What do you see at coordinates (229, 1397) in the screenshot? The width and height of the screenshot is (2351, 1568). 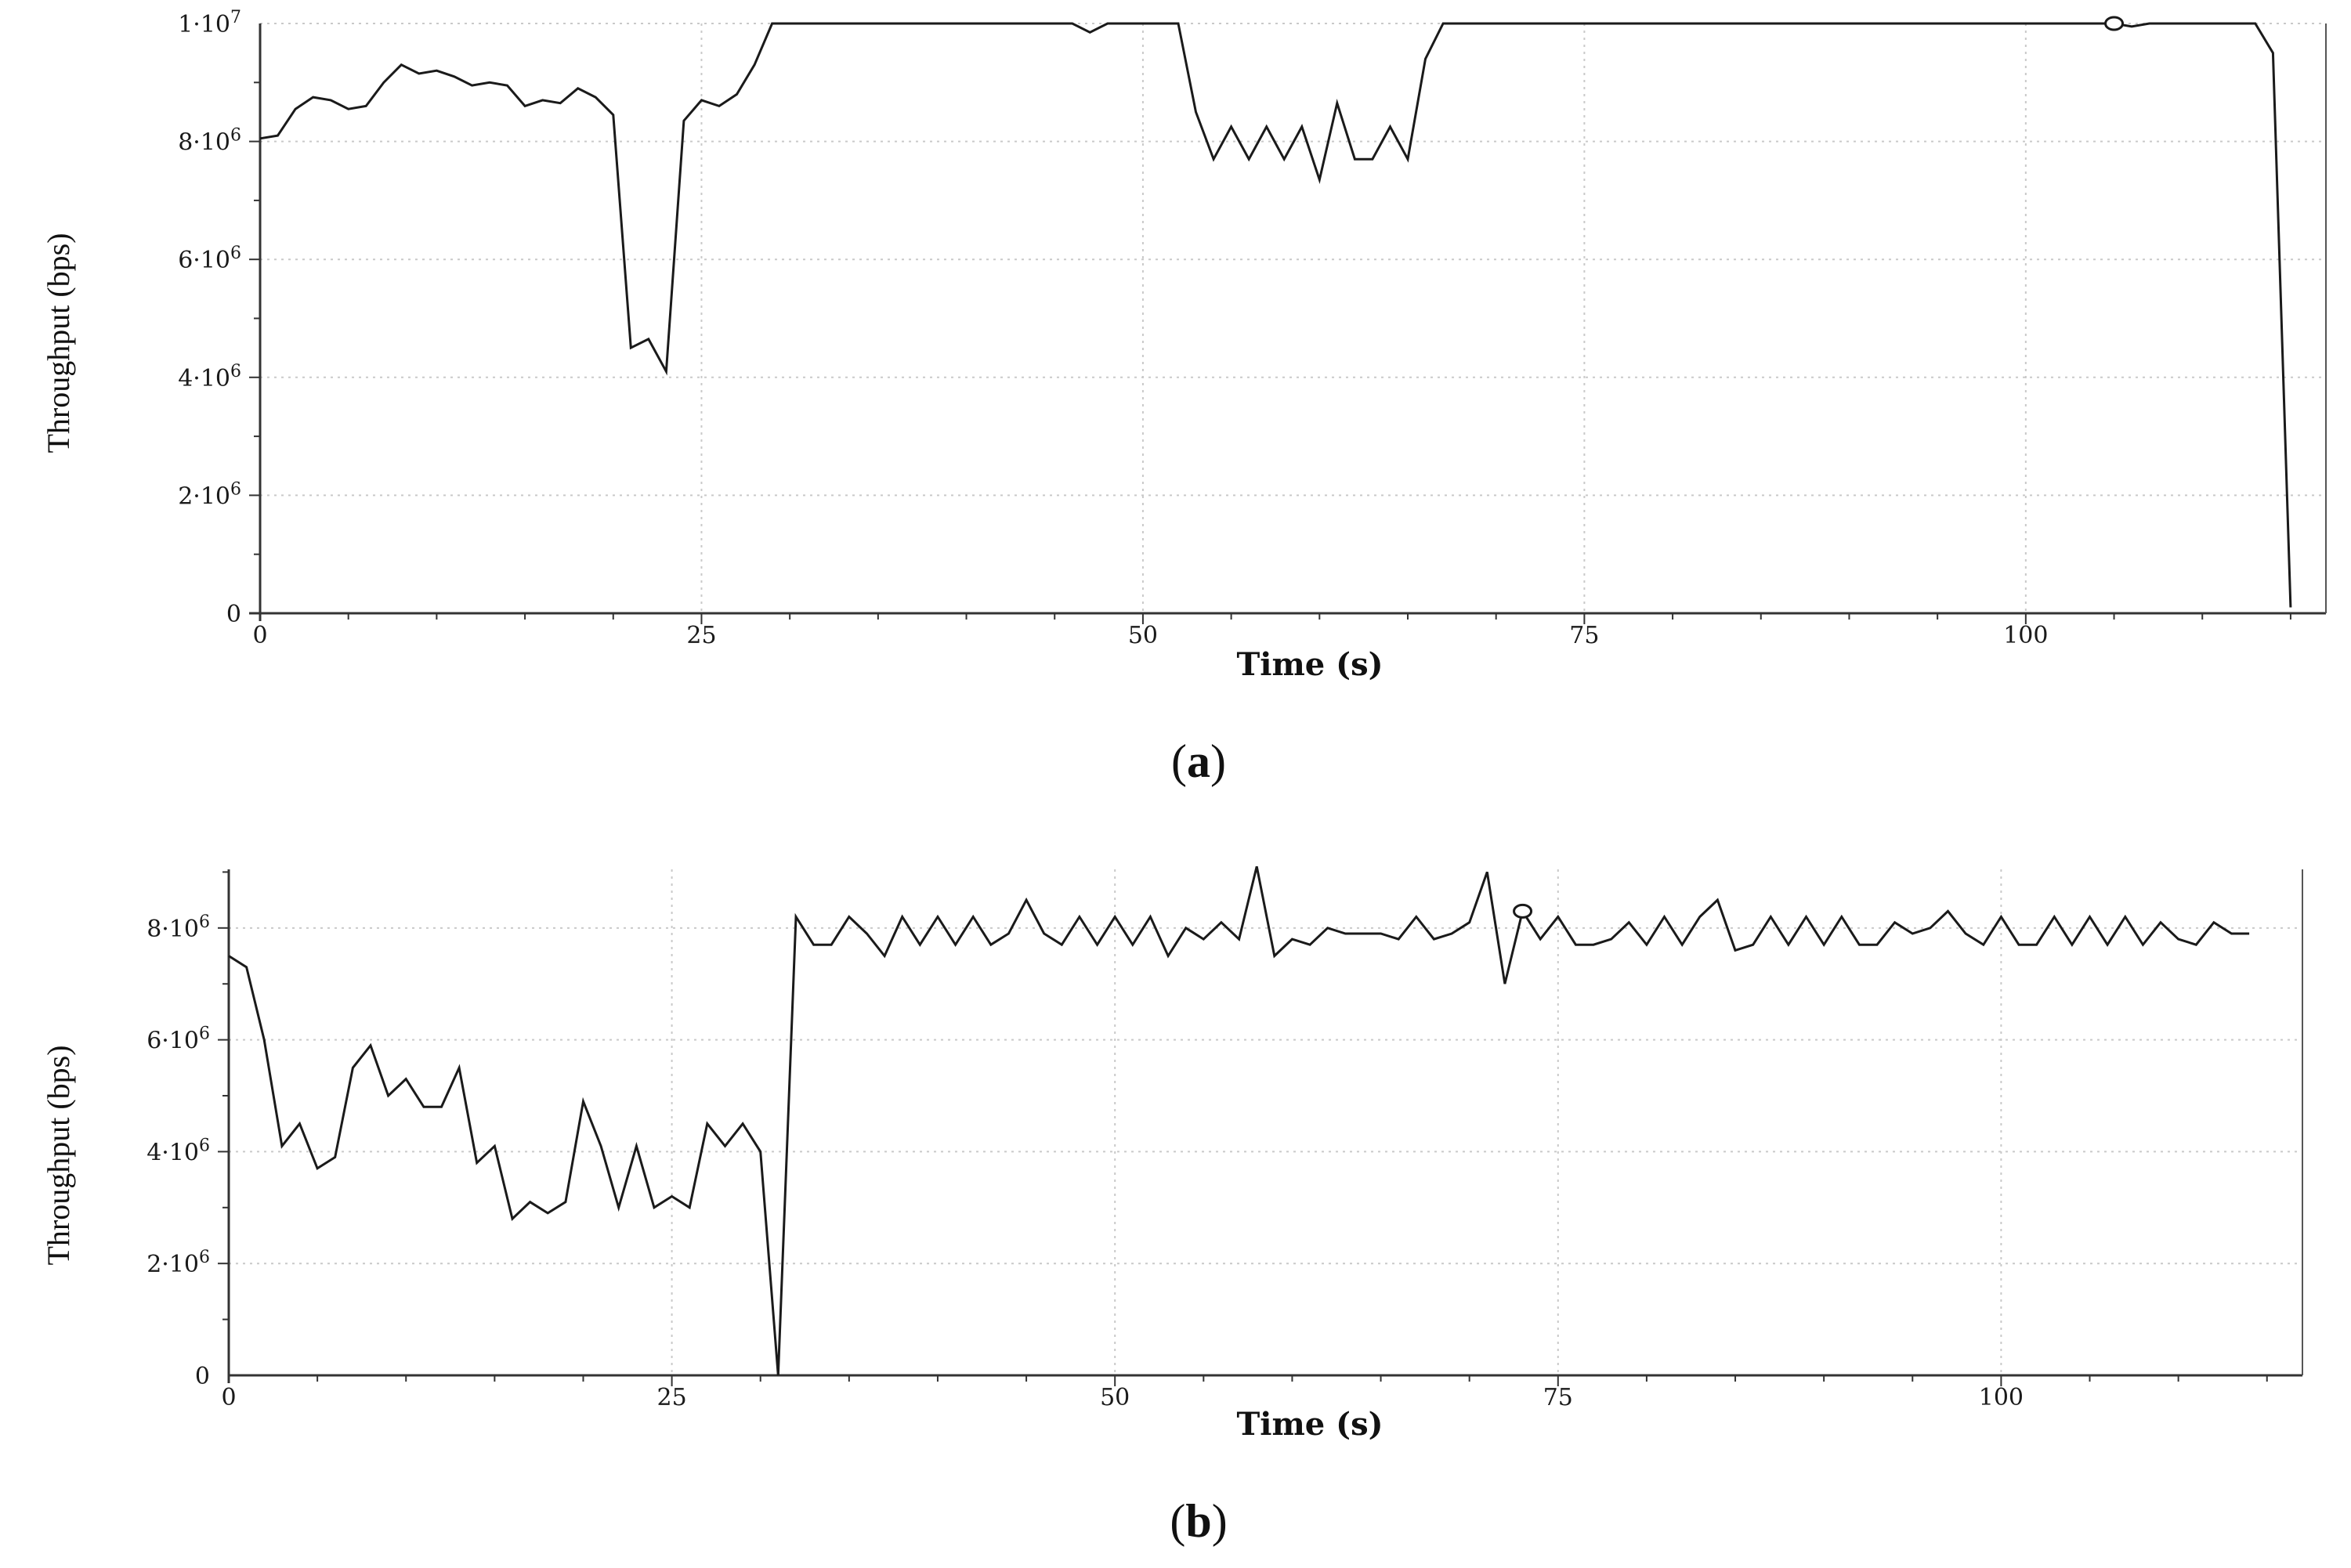 I see `panel-b-x-tick-label: 0` at bounding box center [229, 1397].